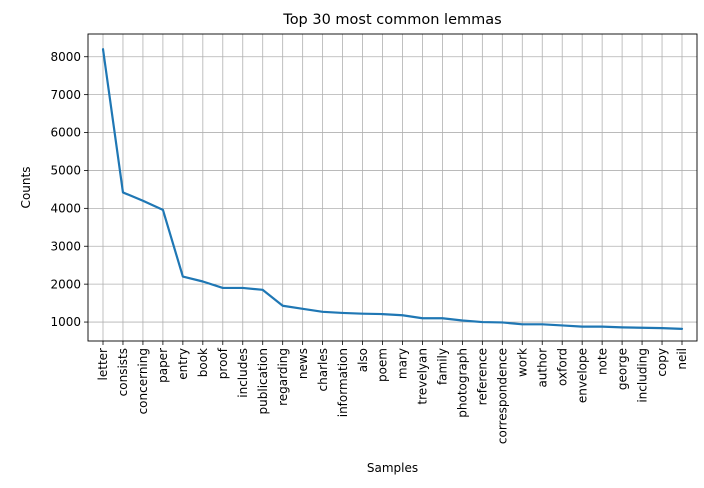 The height and width of the screenshot is (488, 704). I want to click on x-tick-label: photograph, so click(463, 383).